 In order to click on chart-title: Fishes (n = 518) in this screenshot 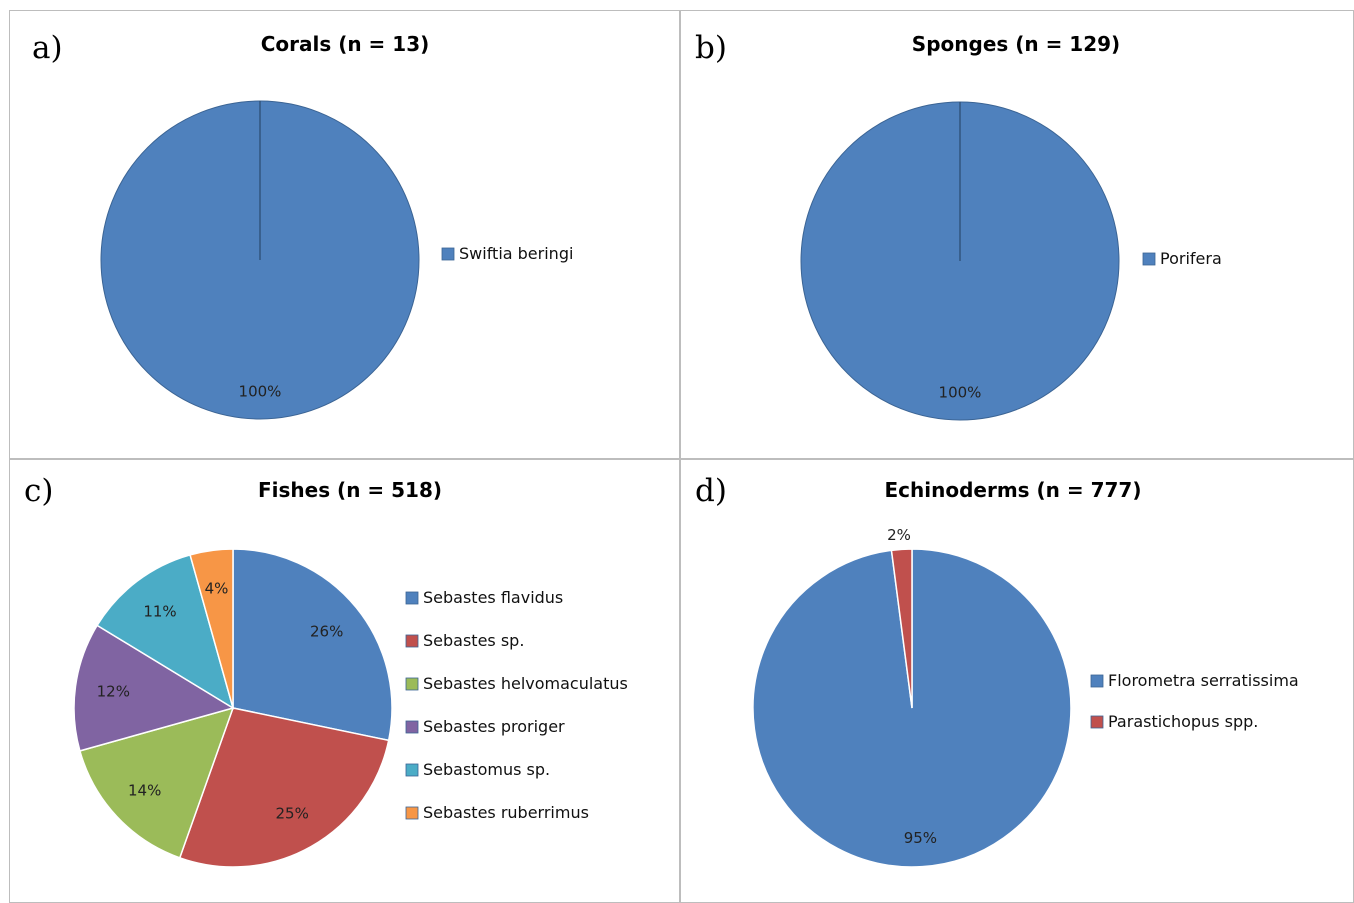, I will do `click(350, 490)`.